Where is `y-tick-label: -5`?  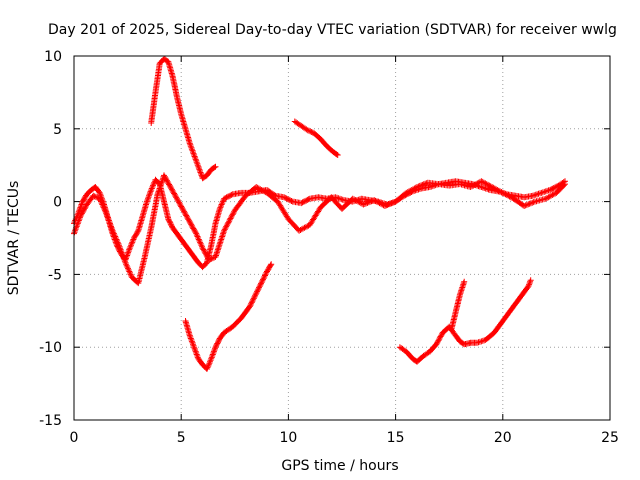 y-tick-label: -5 is located at coordinates (55, 275).